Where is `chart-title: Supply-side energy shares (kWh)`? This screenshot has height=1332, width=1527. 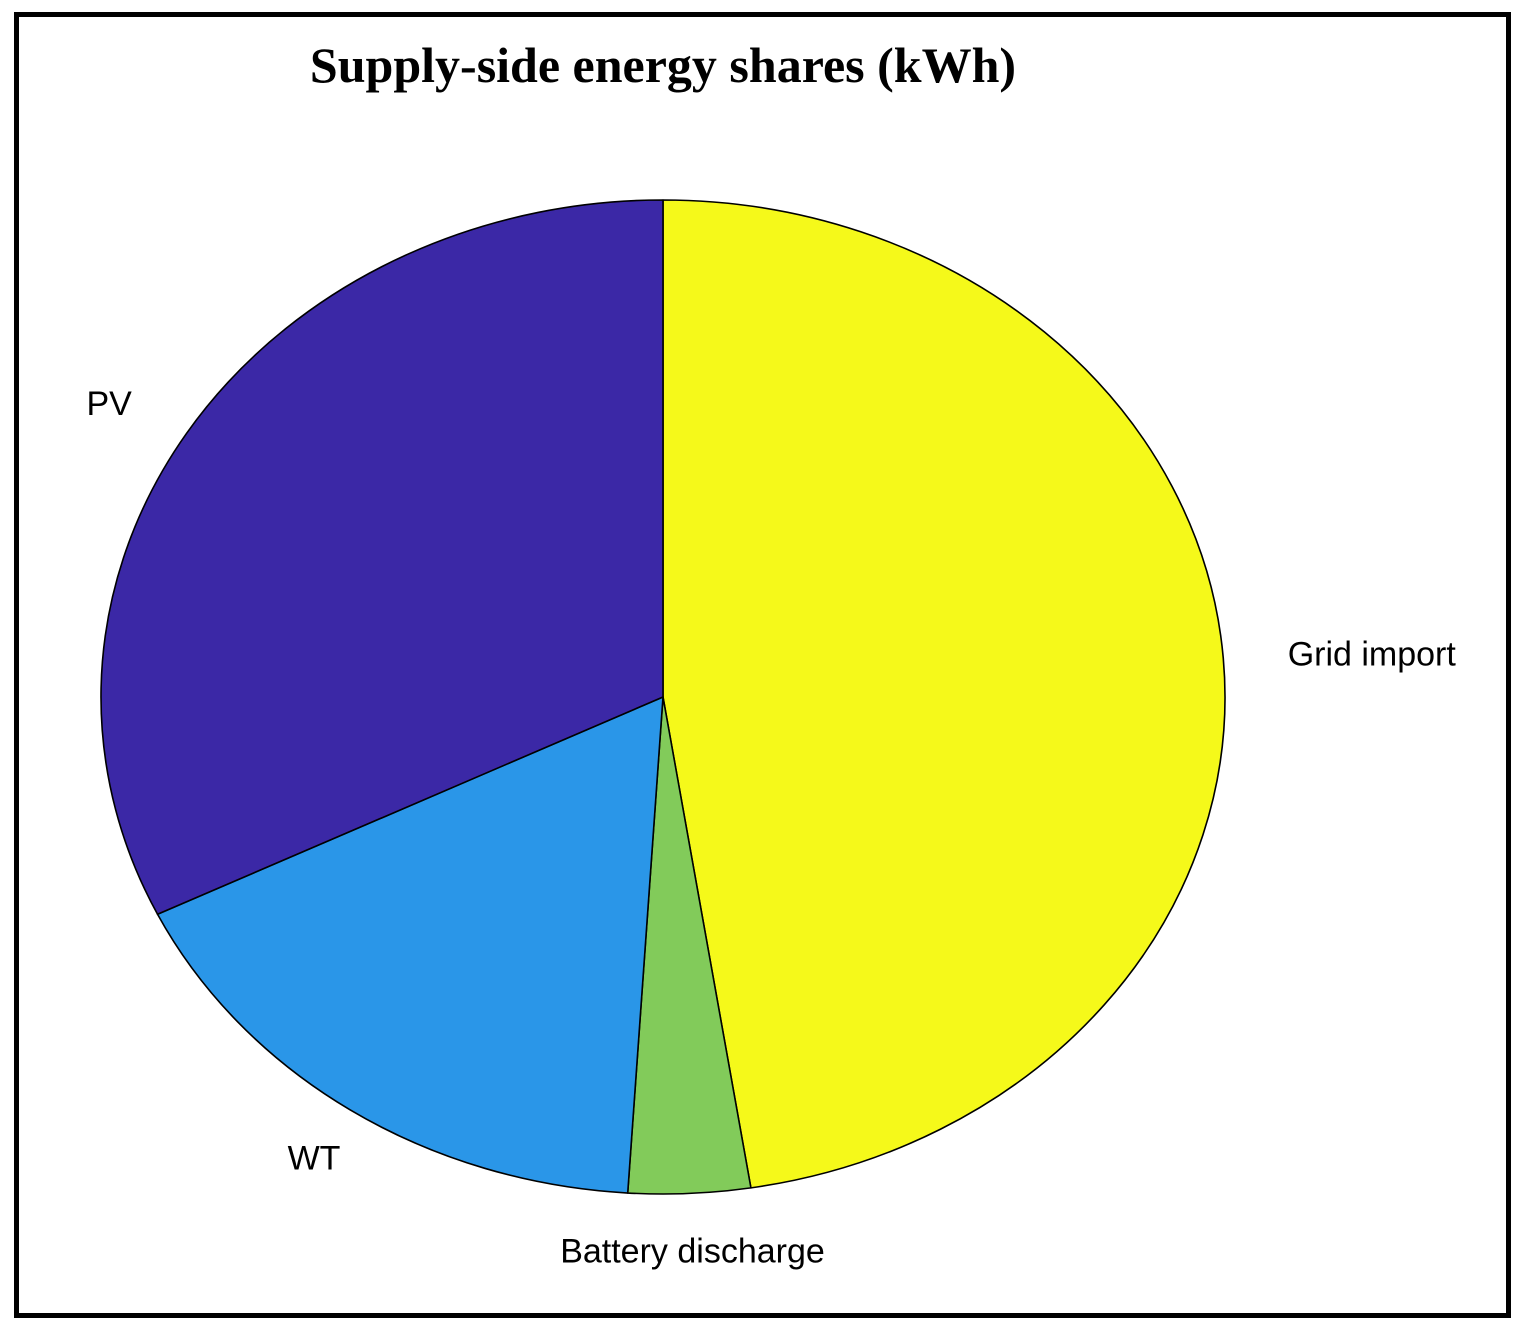 chart-title: Supply-side energy shares (kWh) is located at coordinates (663, 65).